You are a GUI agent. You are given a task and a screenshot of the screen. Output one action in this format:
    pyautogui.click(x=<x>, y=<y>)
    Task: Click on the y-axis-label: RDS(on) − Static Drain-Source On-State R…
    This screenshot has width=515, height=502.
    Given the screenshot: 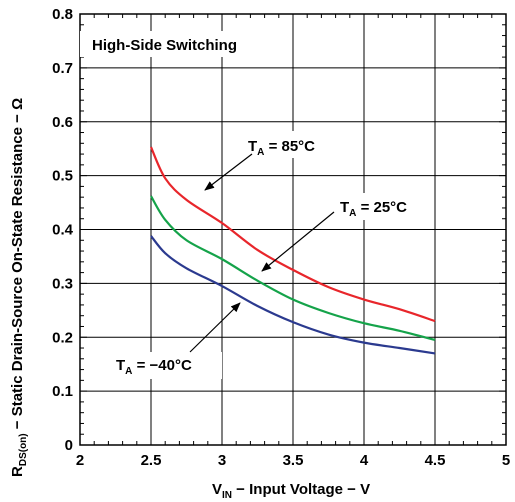 What is the action you would take?
    pyautogui.click(x=19, y=287)
    